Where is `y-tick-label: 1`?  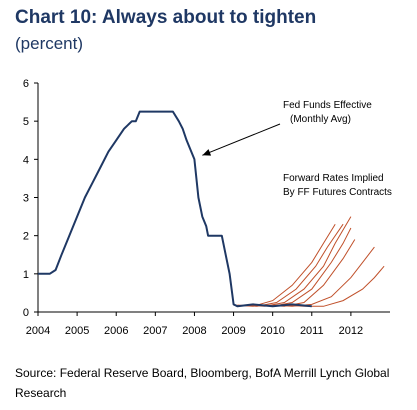
y-tick-label: 1 is located at coordinates (26, 275).